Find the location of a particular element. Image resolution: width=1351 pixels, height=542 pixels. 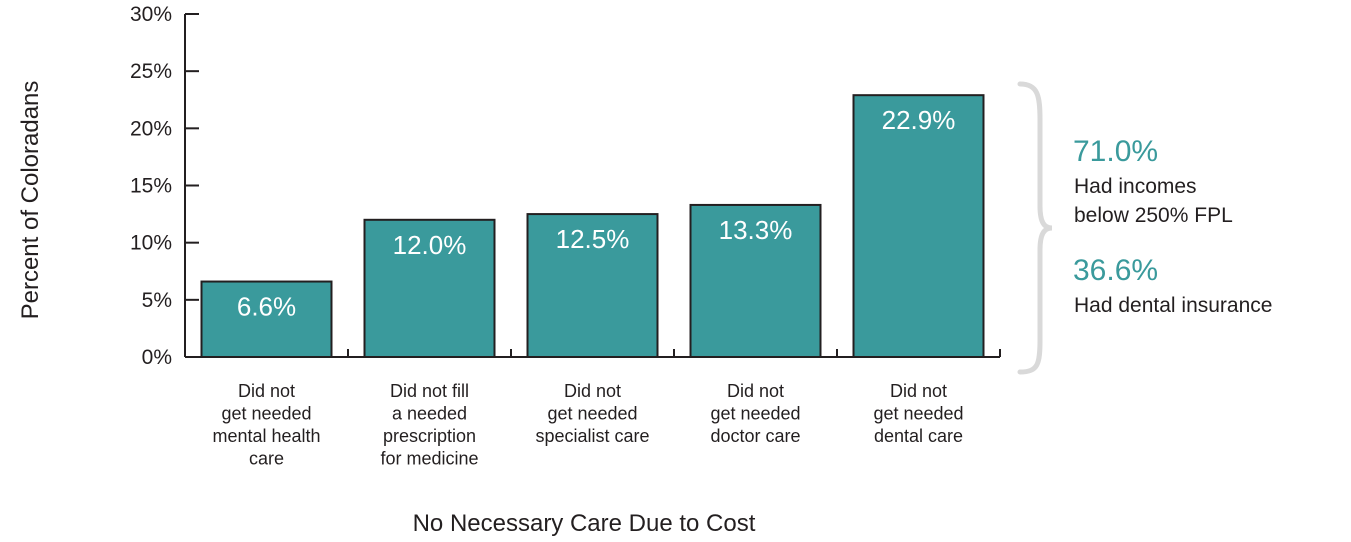

y-tick-label: 30% is located at coordinates (151, 14).